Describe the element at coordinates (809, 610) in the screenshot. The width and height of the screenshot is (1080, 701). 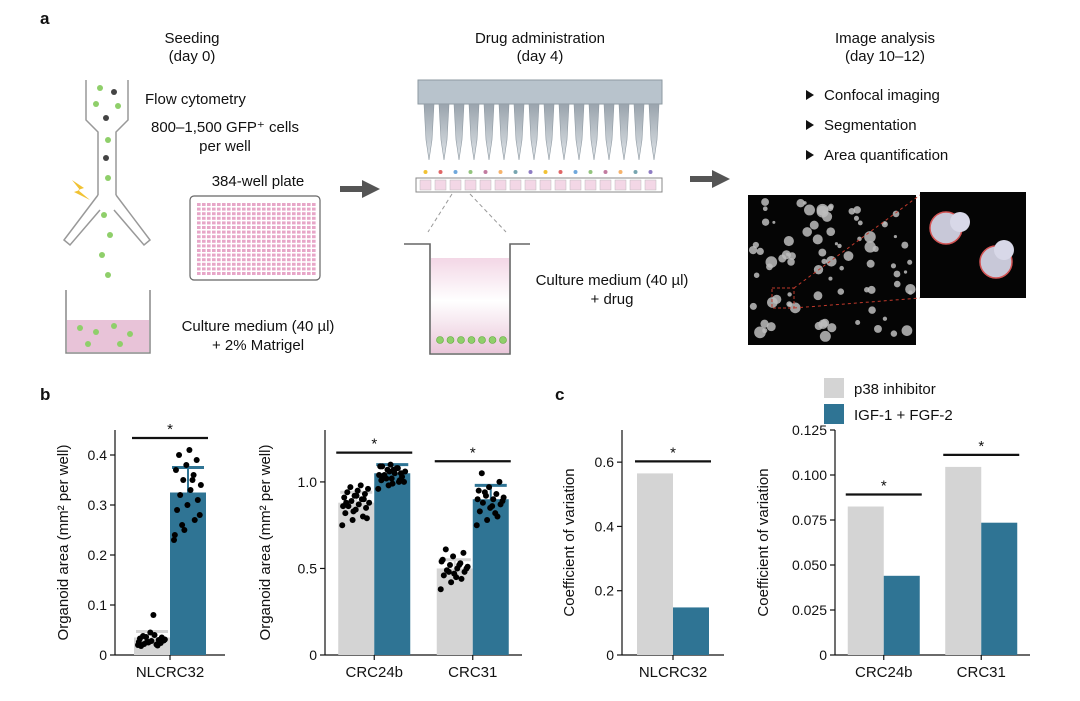
I see `y-tick-label: 0.025` at that location.